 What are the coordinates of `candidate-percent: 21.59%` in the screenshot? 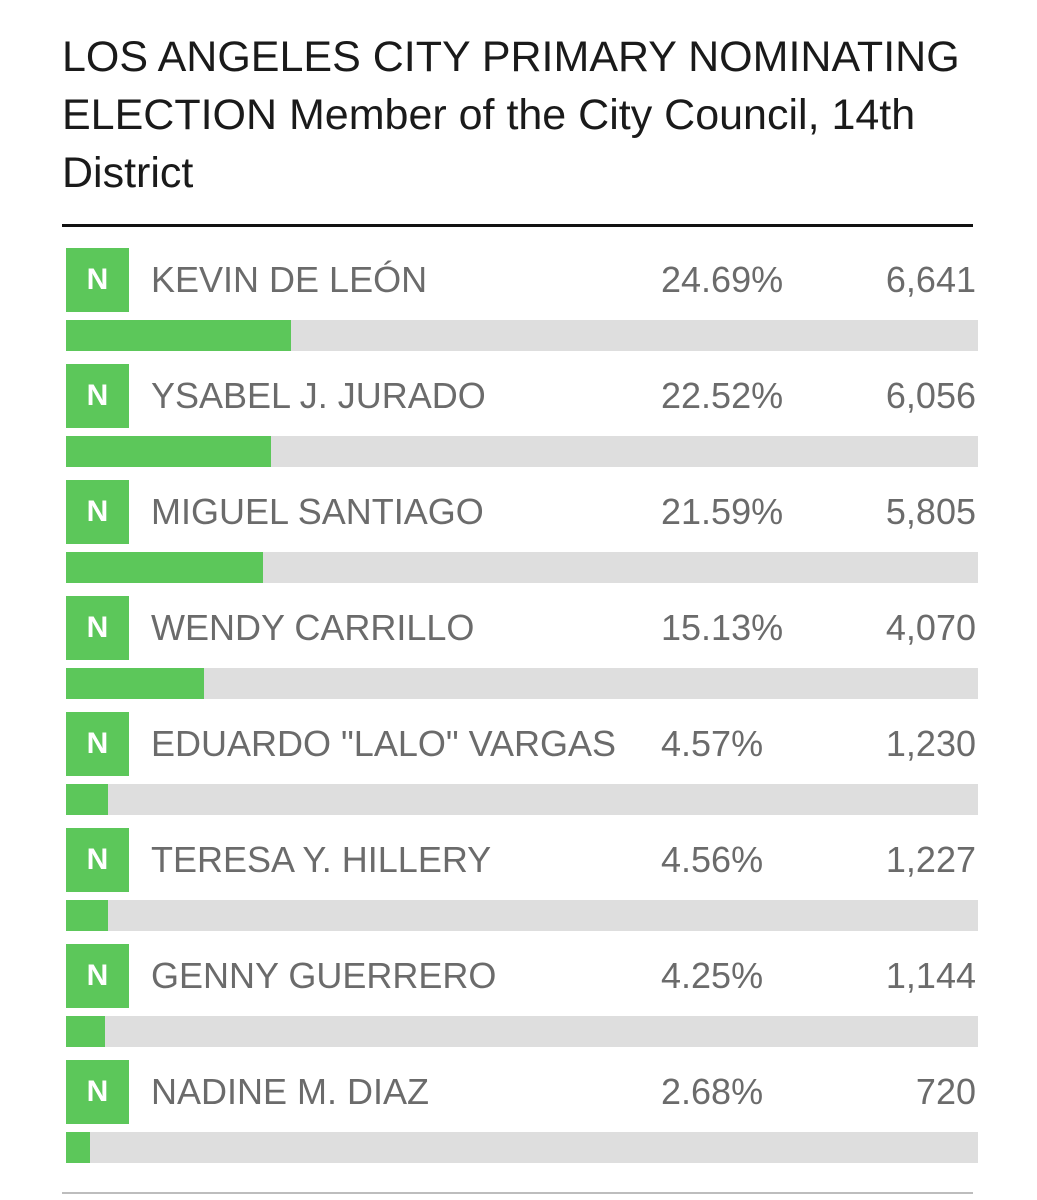 It's located at (722, 511).